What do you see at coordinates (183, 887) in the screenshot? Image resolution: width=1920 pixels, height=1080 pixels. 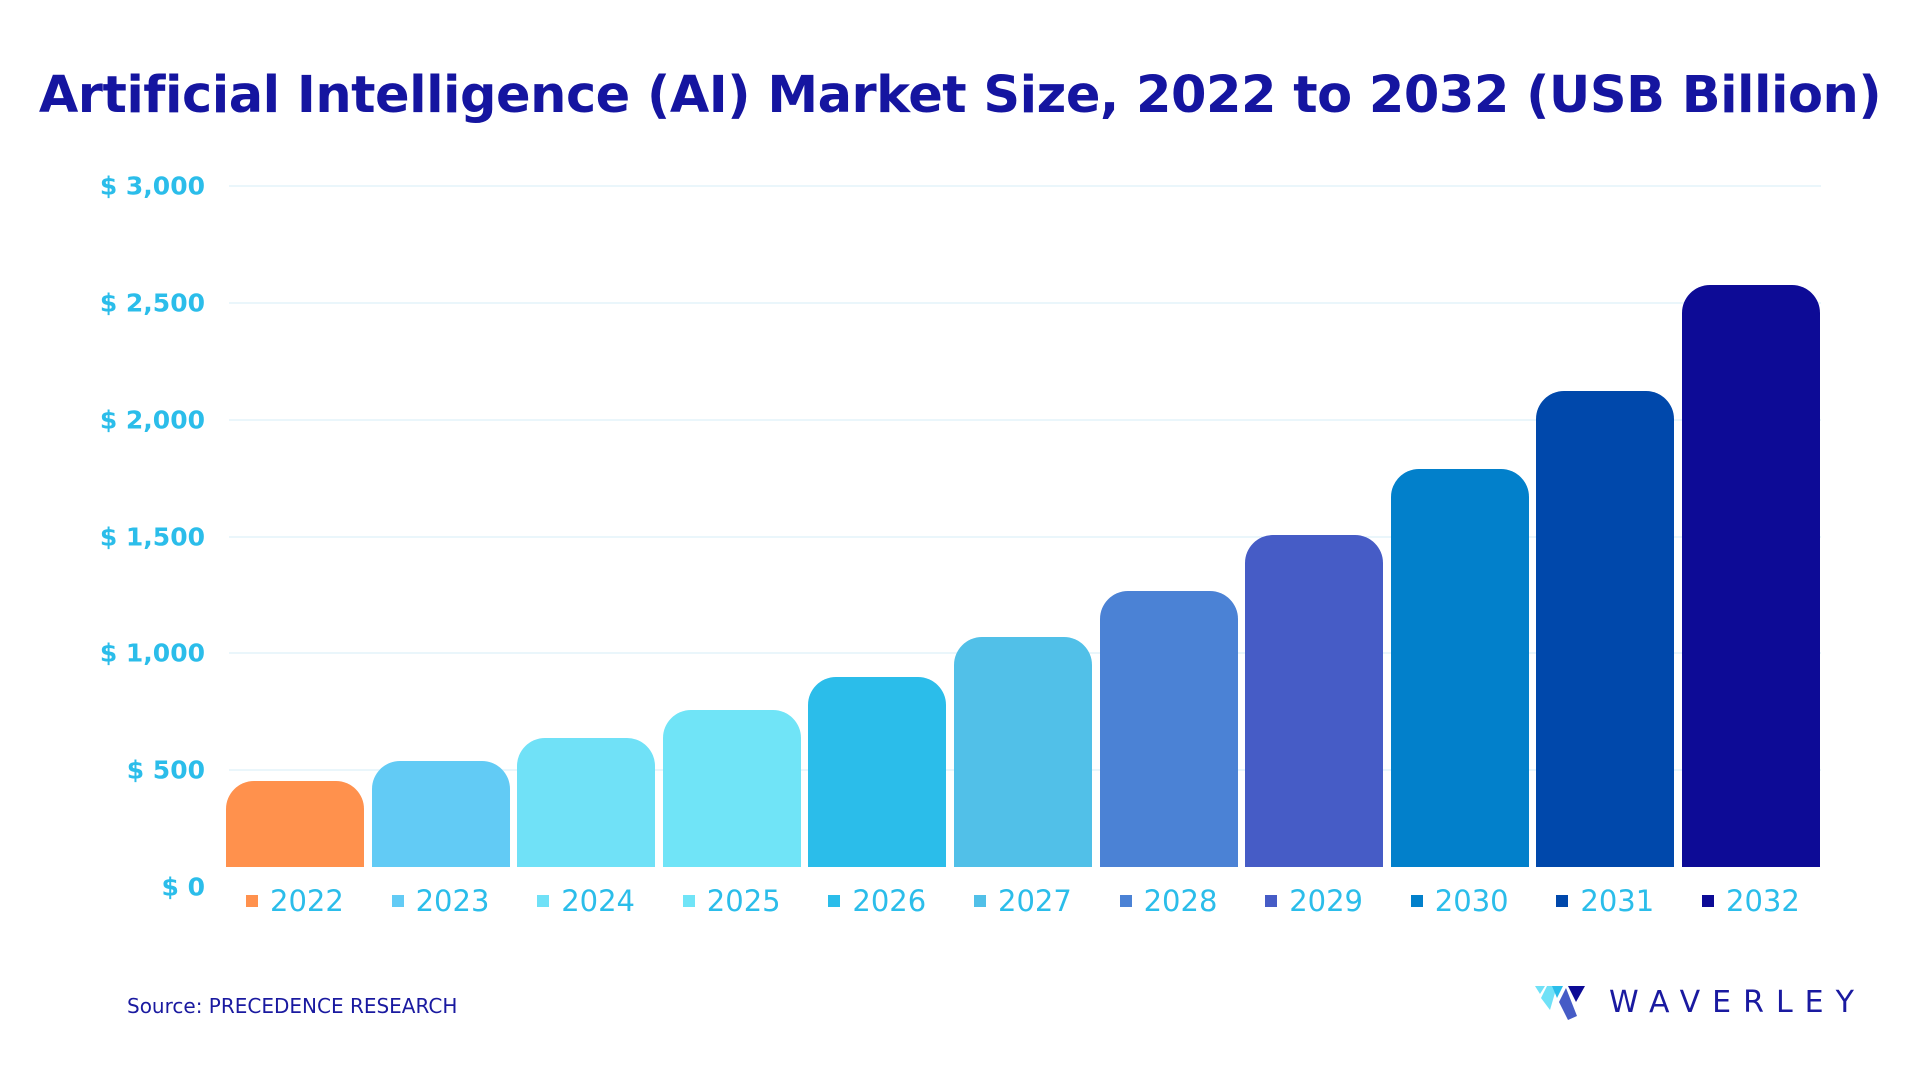 I see `y-tick-label: $ 0` at bounding box center [183, 887].